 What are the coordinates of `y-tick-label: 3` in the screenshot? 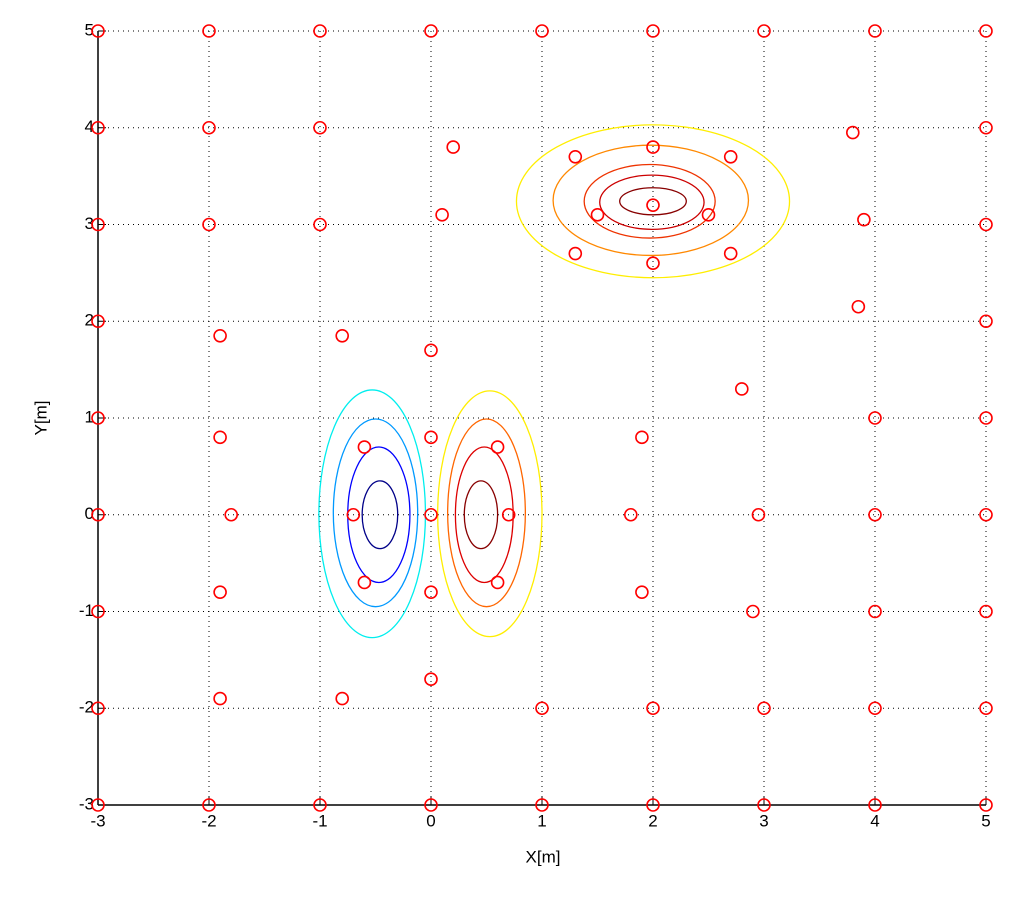 It's located at (89, 223).